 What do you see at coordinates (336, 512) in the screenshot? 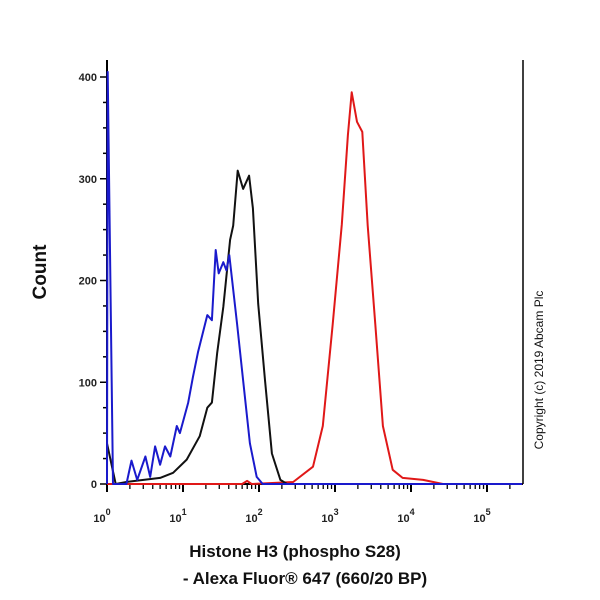
I see `x-tick-exponent: 3` at bounding box center [336, 512].